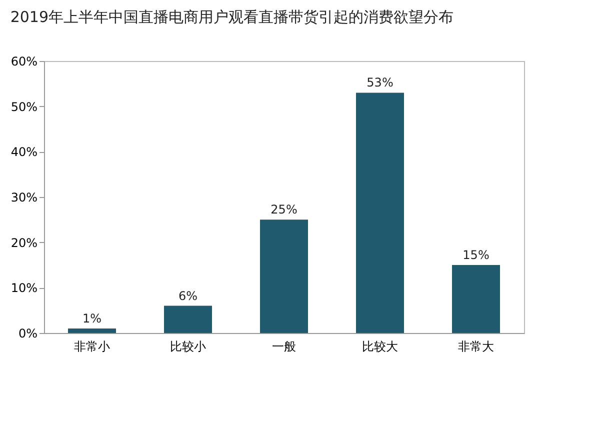 This screenshot has height=433, width=600. What do you see at coordinates (24, 61) in the screenshot?
I see `y-tick-label: 60%` at bounding box center [24, 61].